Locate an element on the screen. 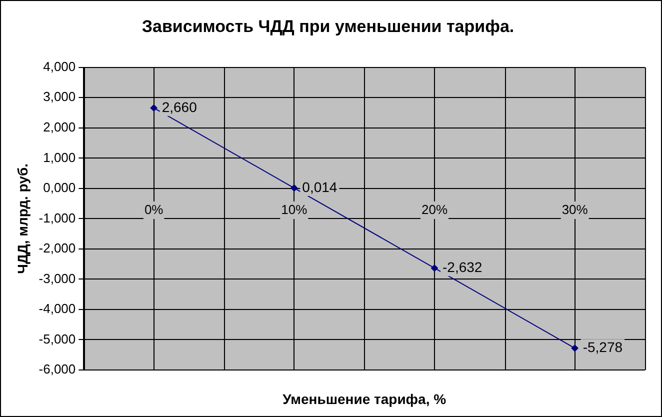  x-tick-label: 20% is located at coordinates (434, 209).